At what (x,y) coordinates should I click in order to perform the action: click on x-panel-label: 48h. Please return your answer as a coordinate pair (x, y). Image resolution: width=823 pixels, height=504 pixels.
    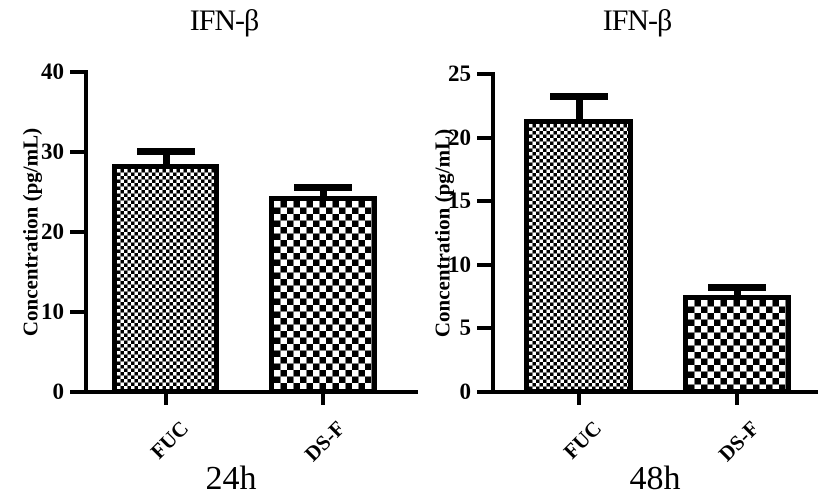
    Looking at the image, I should click on (655, 478).